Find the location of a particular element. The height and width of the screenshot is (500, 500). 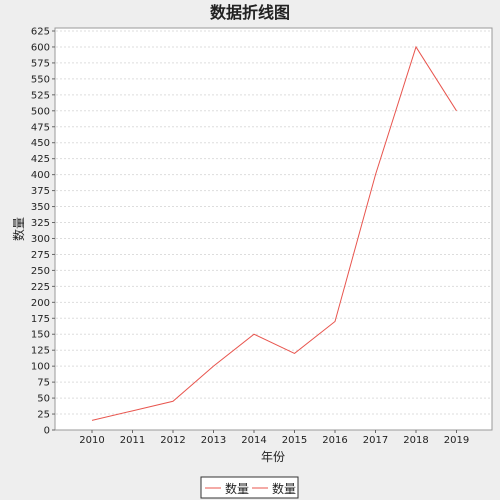

x-tick-label: 2013 is located at coordinates (213, 440).